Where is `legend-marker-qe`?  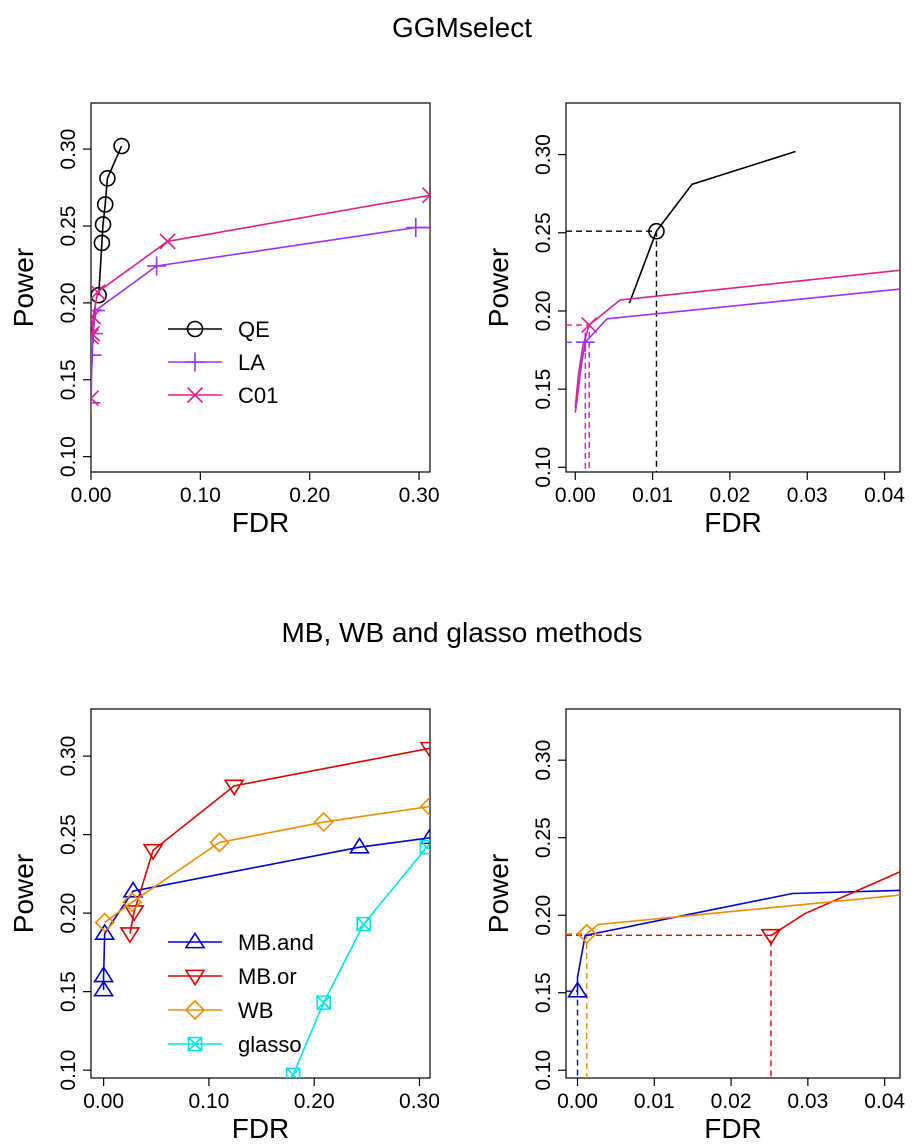 legend-marker-qe is located at coordinates (195, 329).